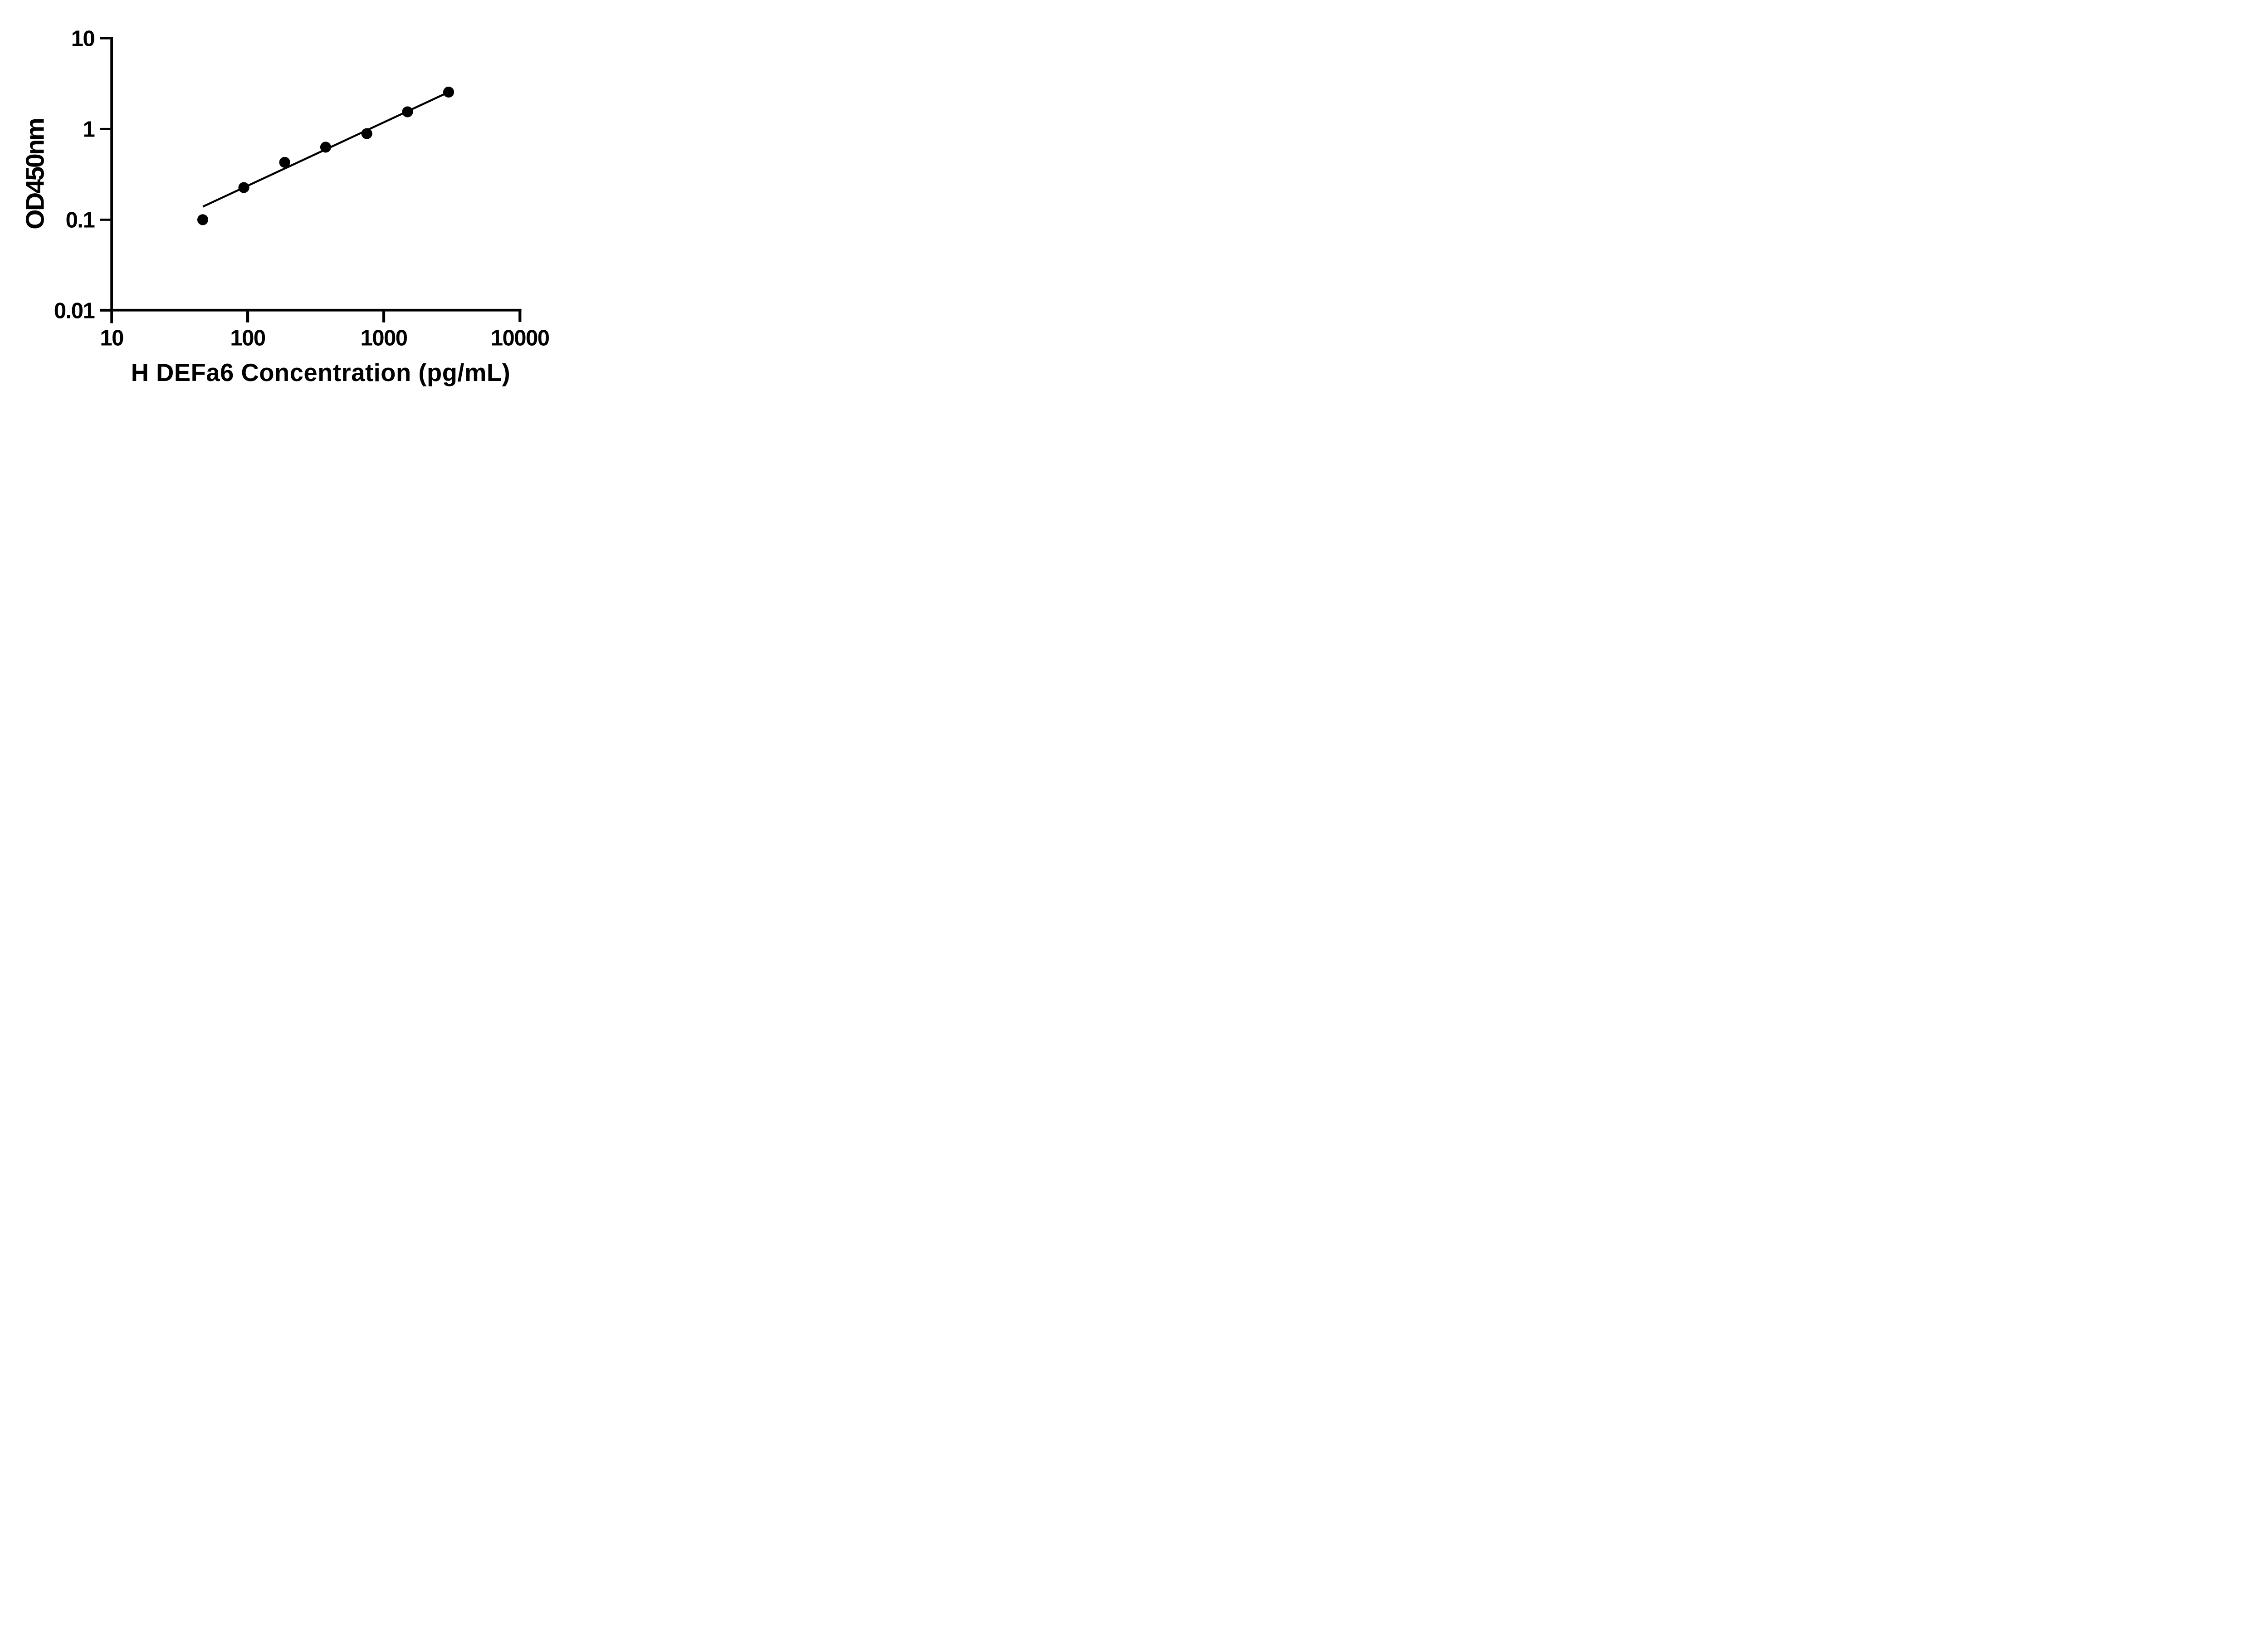 This screenshot has width=2268, height=1633. I want to click on svg-text: 100, so click(248, 338).